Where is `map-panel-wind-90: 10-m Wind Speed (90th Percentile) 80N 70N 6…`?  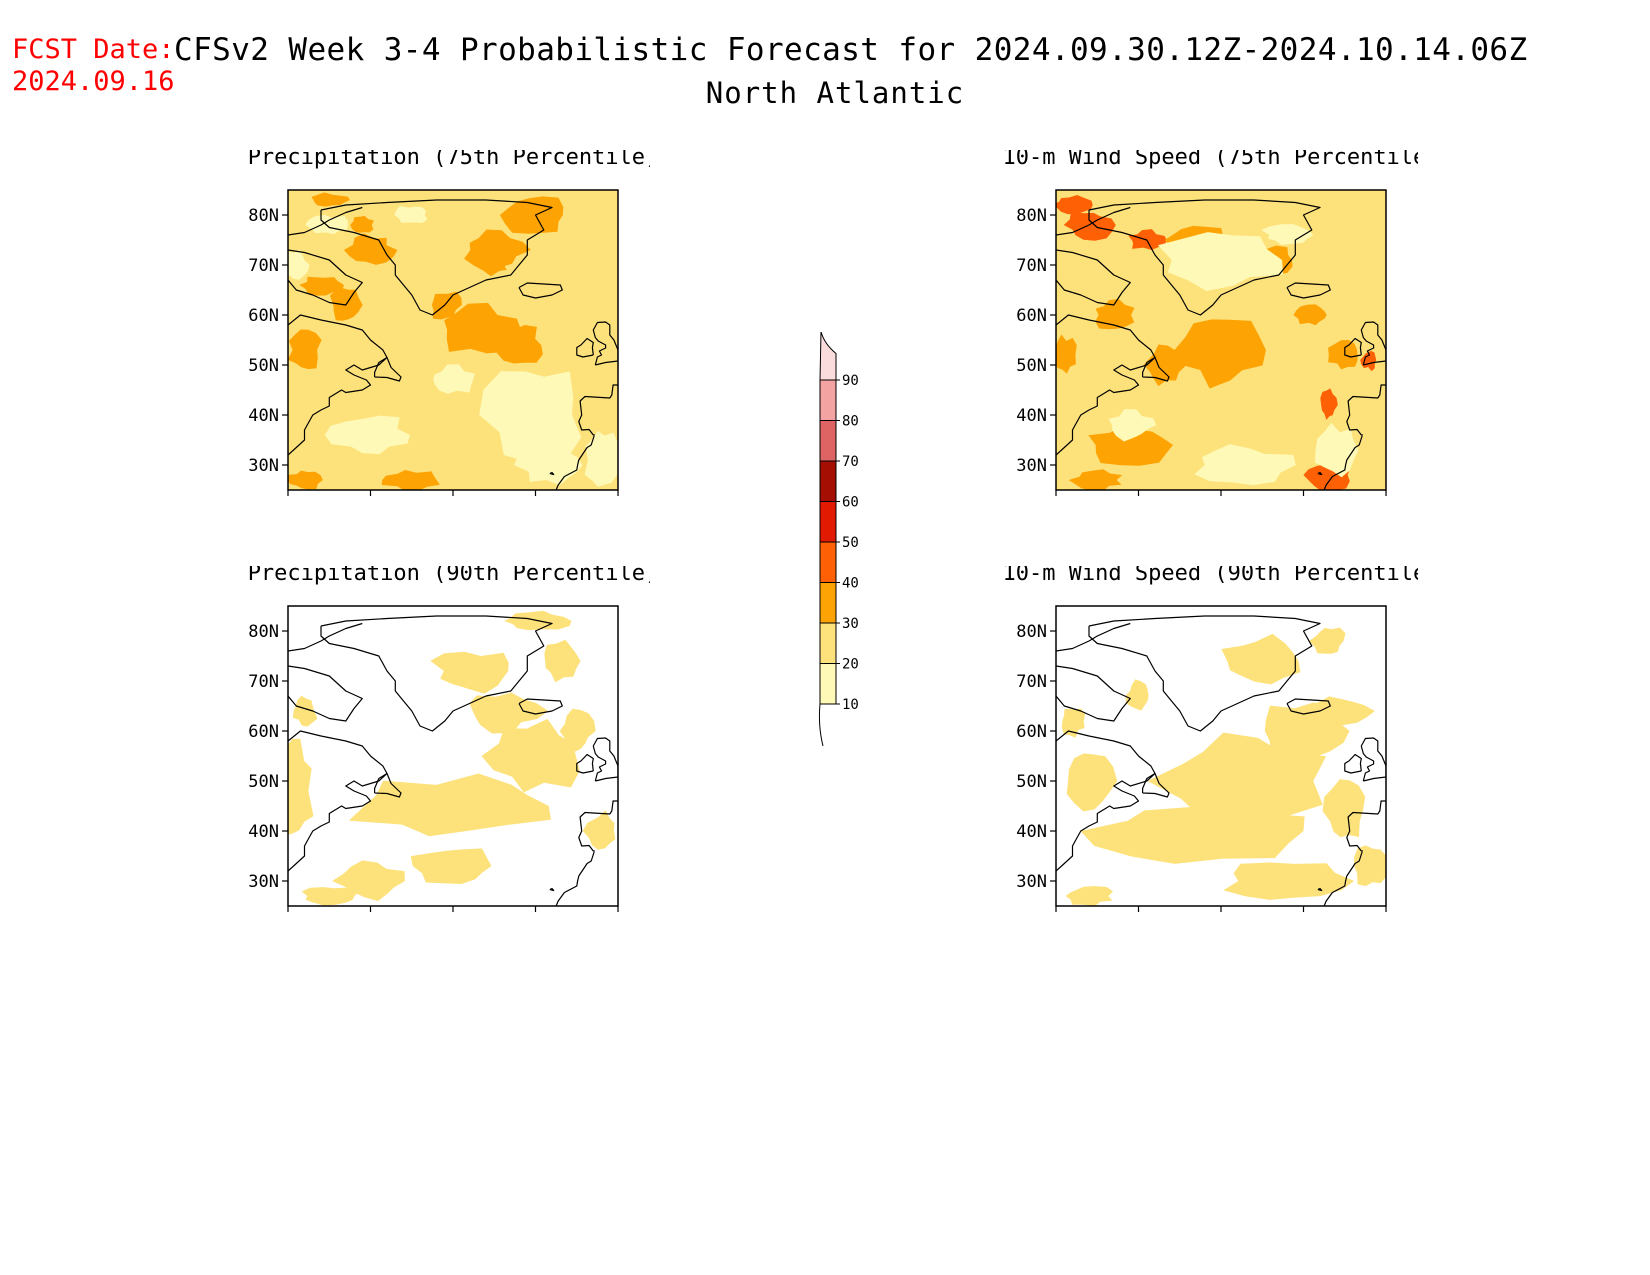 map-panel-wind-90: 10-m Wind Speed (90th Percentile) 80N 70N 6… is located at coordinates (1203, 741).